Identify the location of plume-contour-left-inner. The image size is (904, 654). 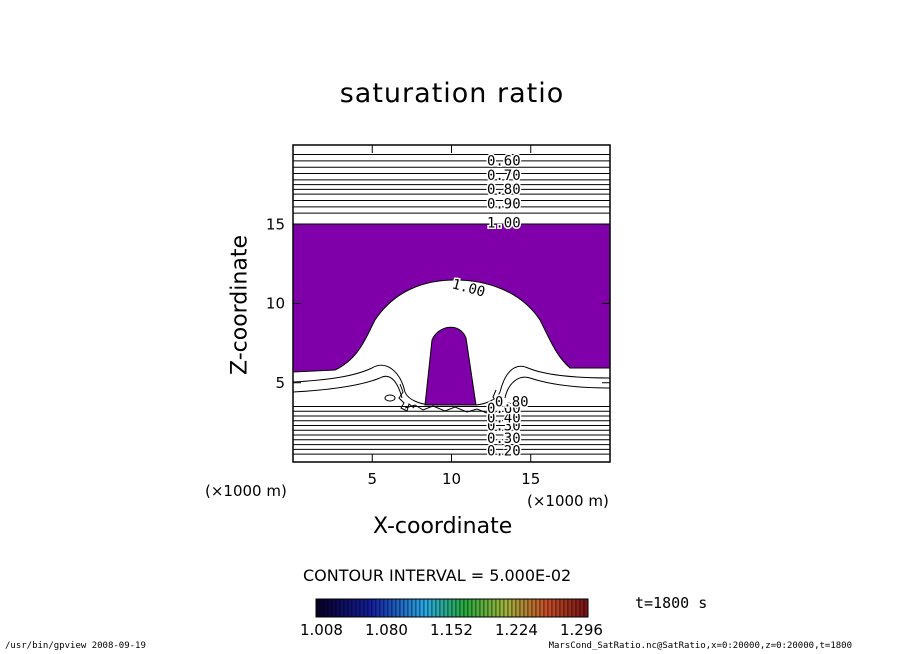
(347, 387).